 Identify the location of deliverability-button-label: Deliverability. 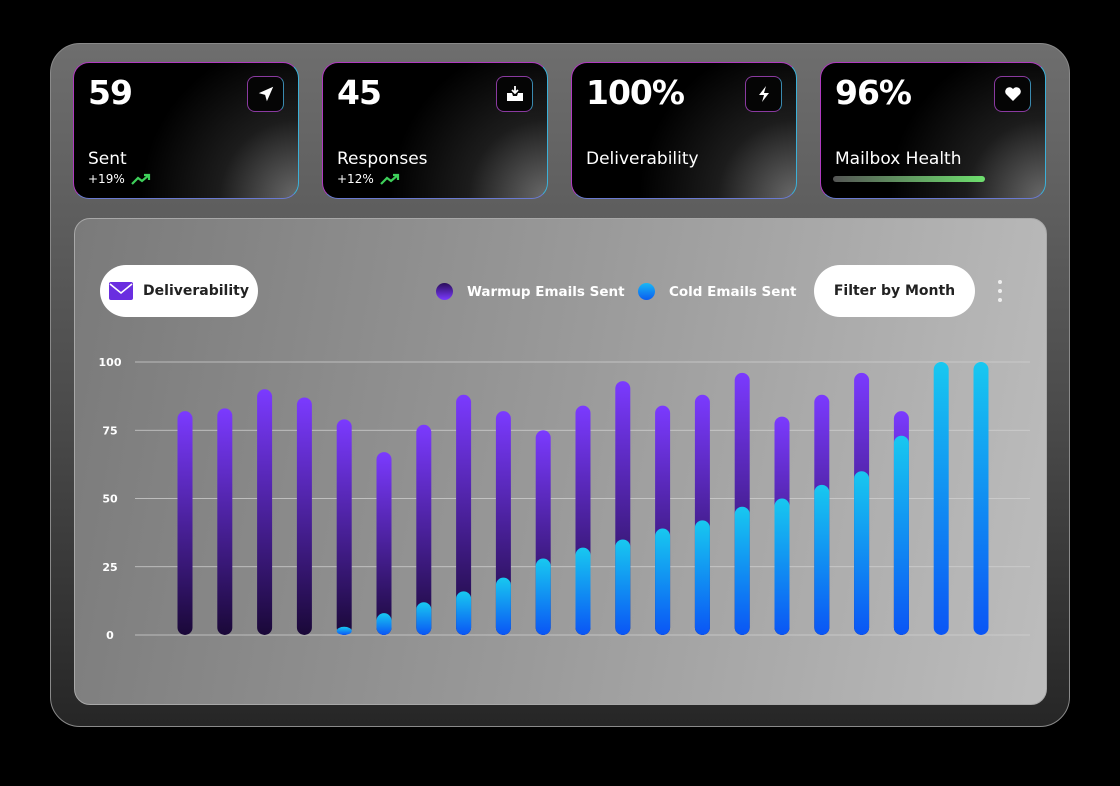
(196, 291).